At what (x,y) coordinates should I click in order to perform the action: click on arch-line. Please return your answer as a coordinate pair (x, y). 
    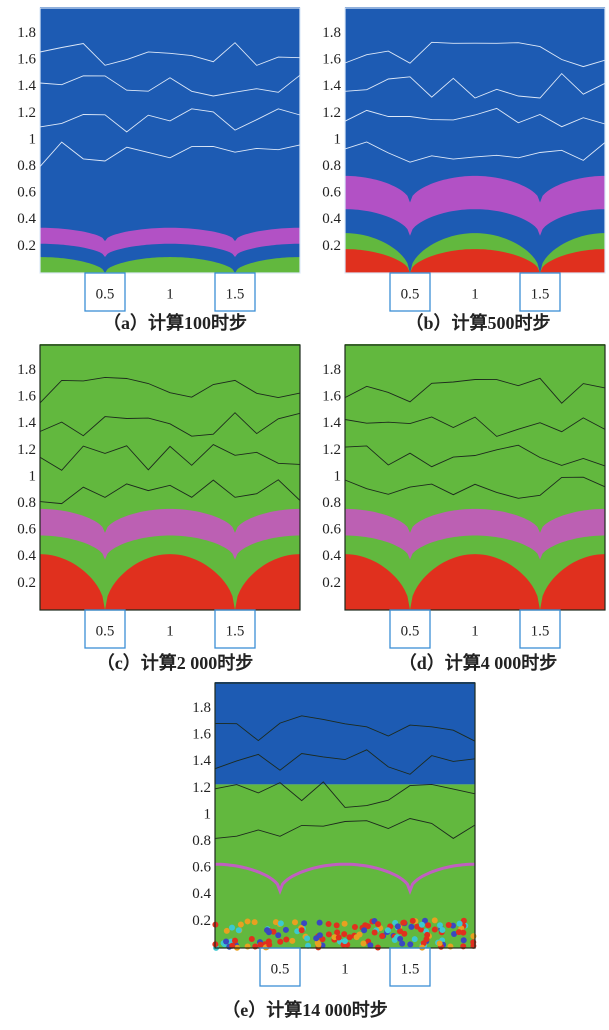
    Looking at the image, I should click on (345, 878).